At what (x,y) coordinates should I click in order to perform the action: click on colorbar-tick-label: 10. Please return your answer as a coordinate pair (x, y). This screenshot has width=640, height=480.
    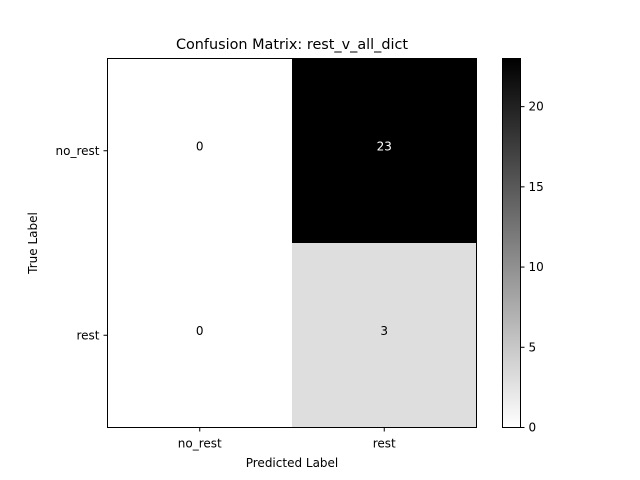
    Looking at the image, I should click on (536, 267).